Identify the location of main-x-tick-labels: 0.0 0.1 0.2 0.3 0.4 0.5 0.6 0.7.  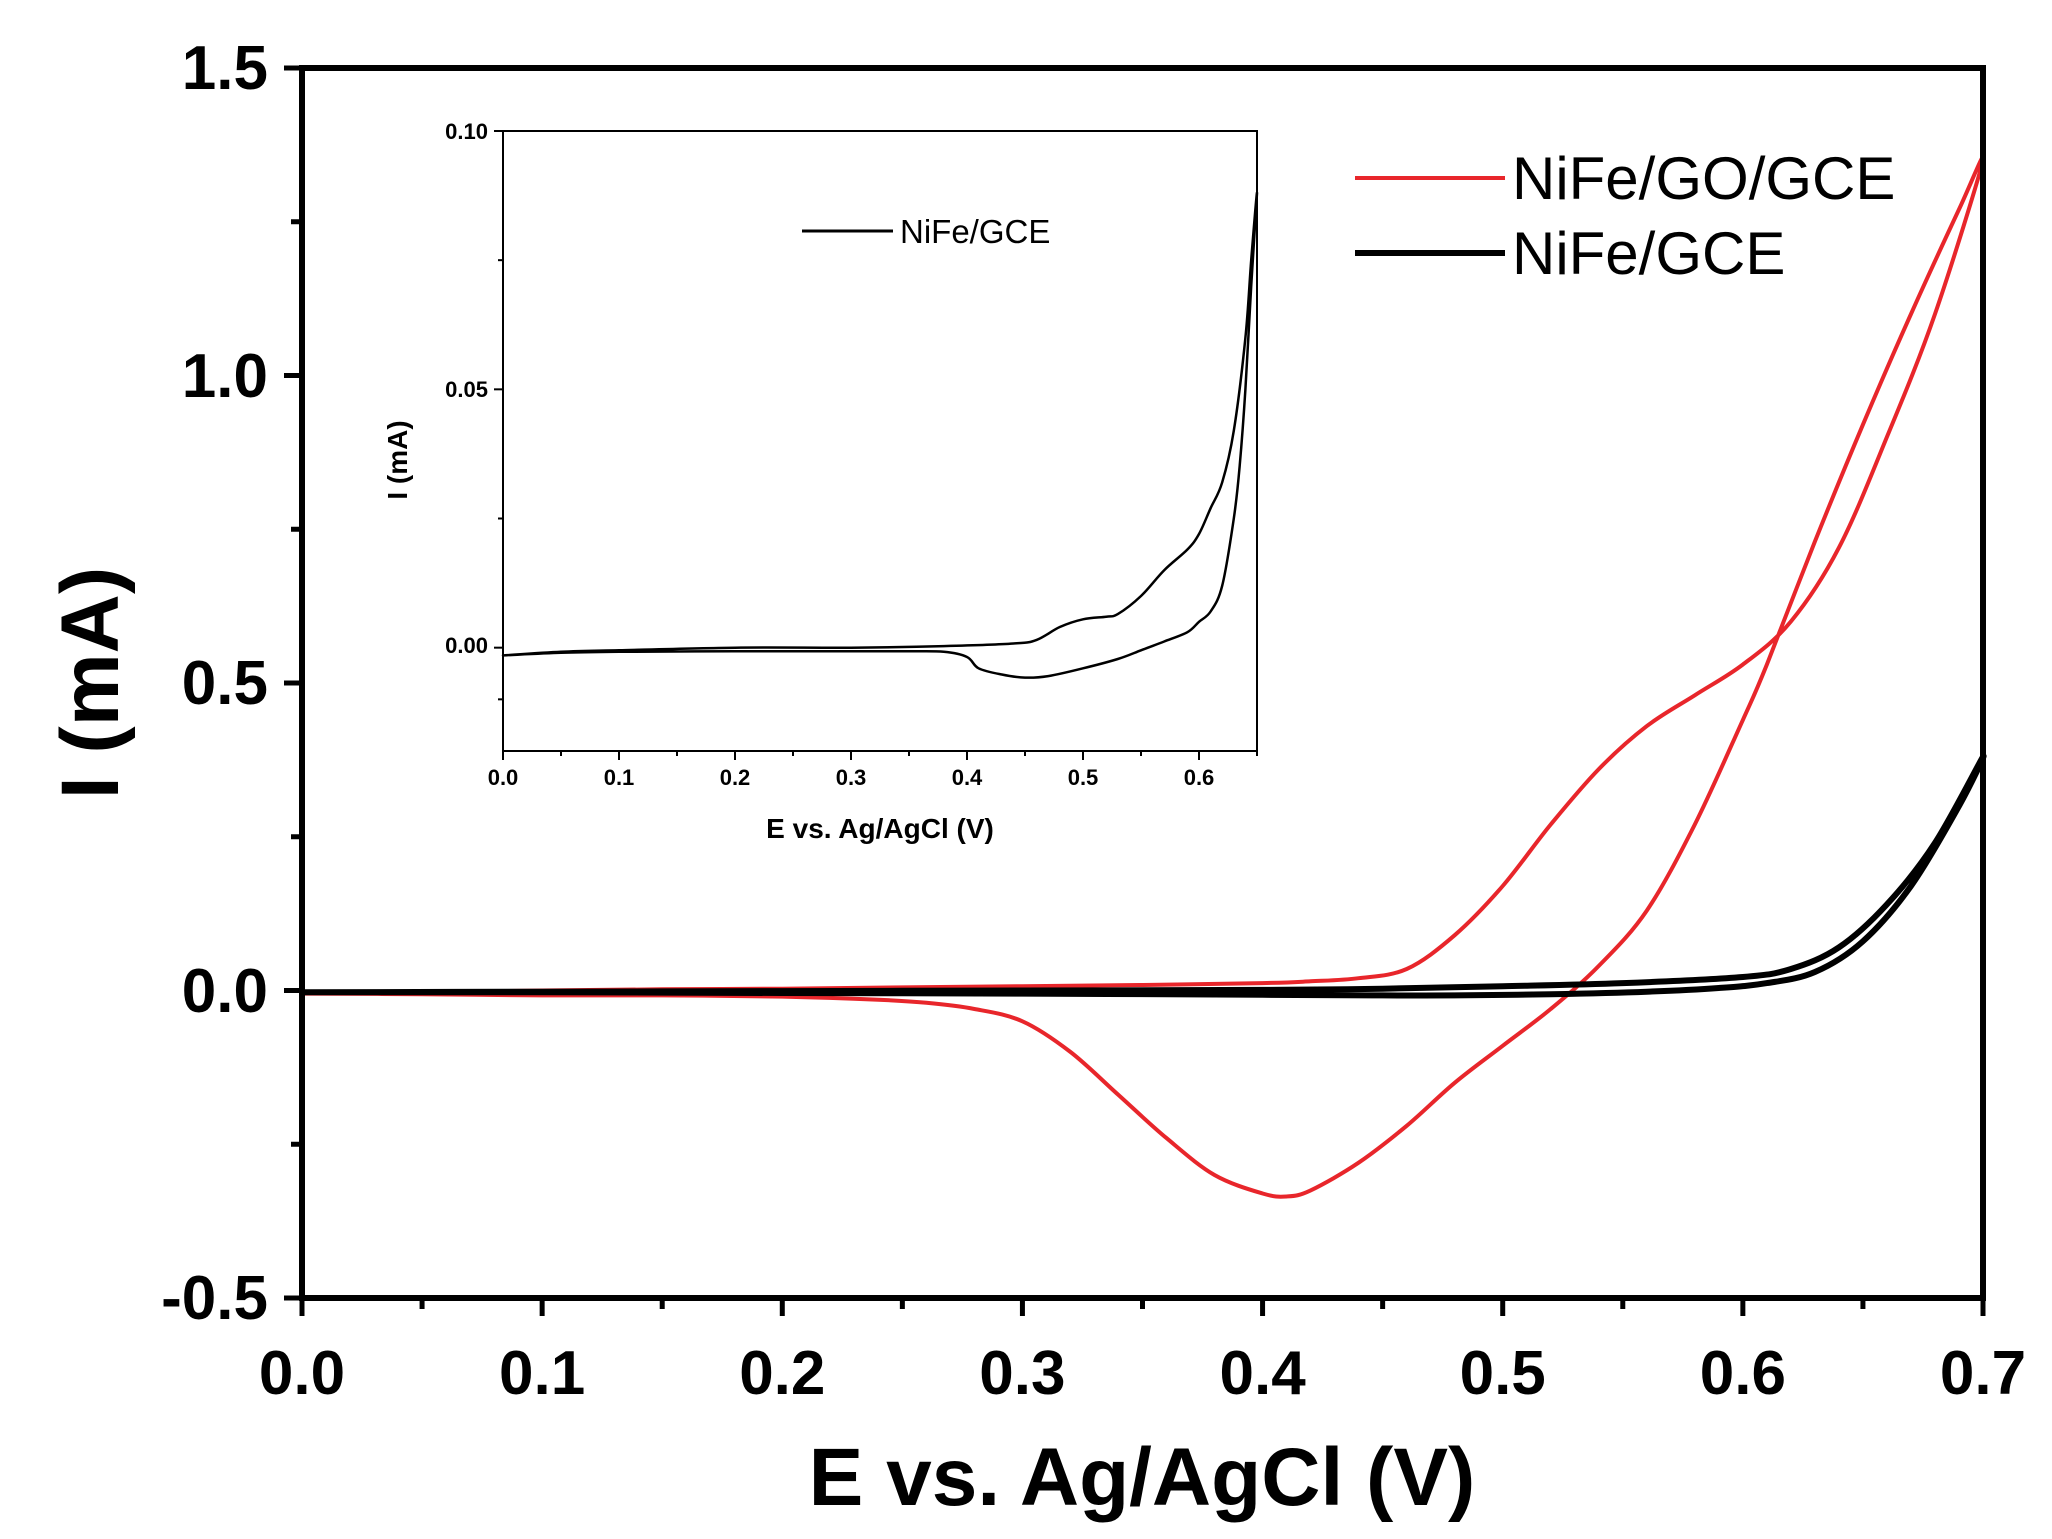
(1142, 1373).